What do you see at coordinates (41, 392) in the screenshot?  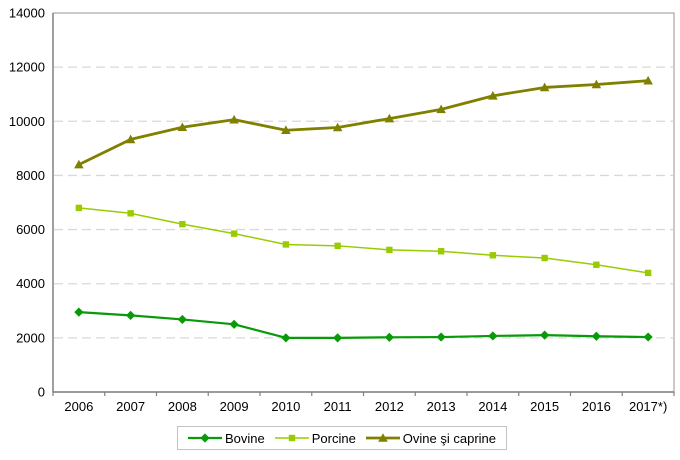 I see `y-axis-label: 0` at bounding box center [41, 392].